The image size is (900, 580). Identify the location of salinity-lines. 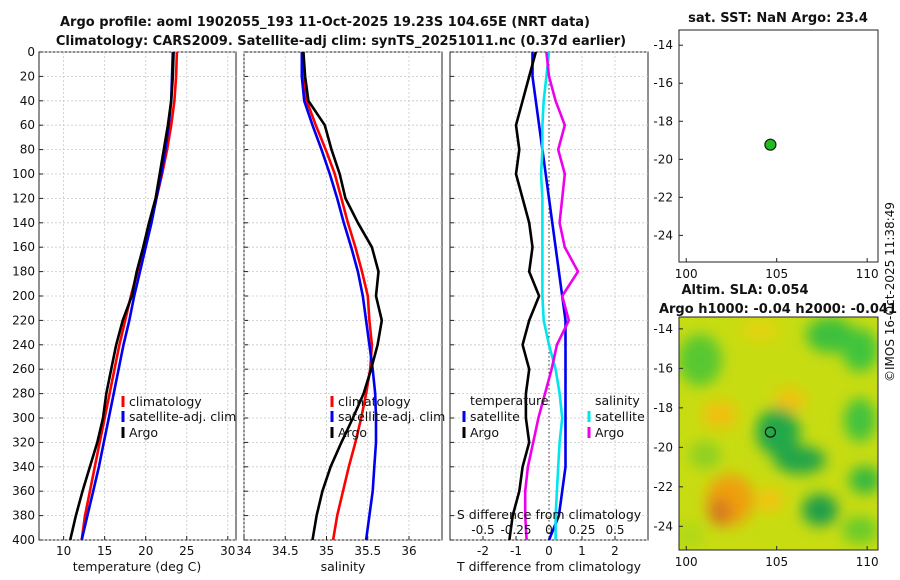
(342, 296).